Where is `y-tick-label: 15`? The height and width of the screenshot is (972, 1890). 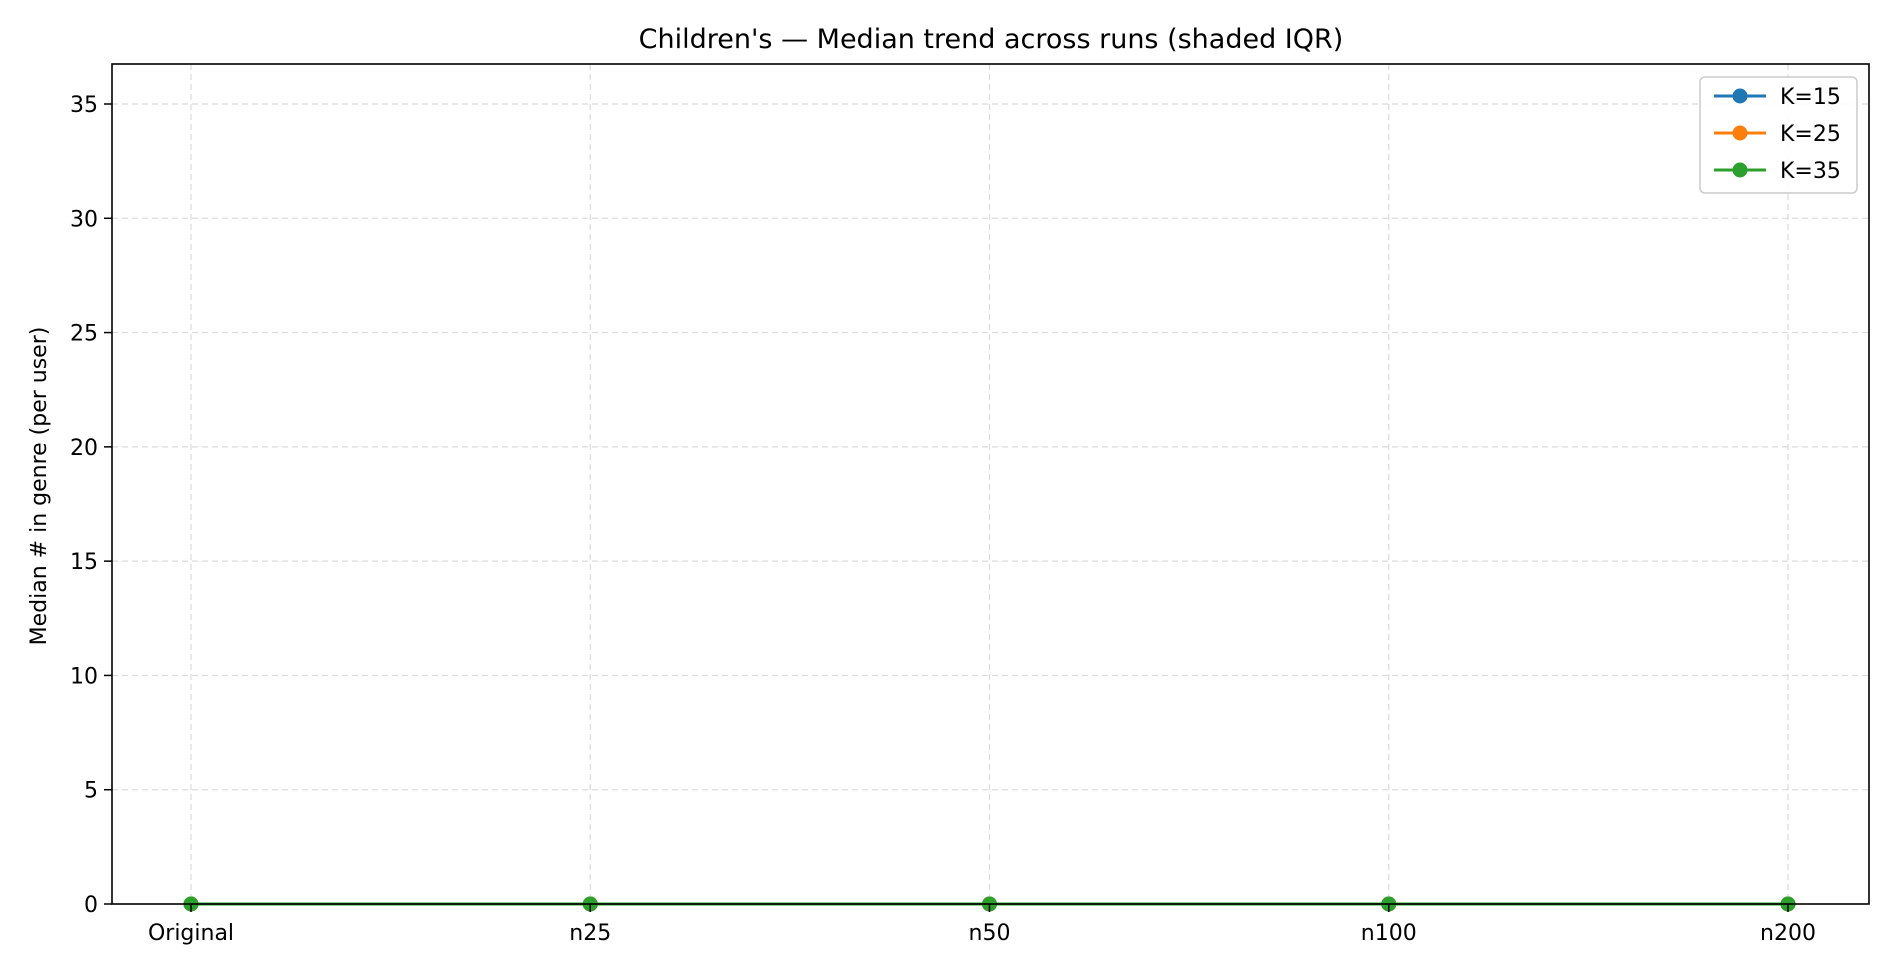 y-tick-label: 15 is located at coordinates (84, 562).